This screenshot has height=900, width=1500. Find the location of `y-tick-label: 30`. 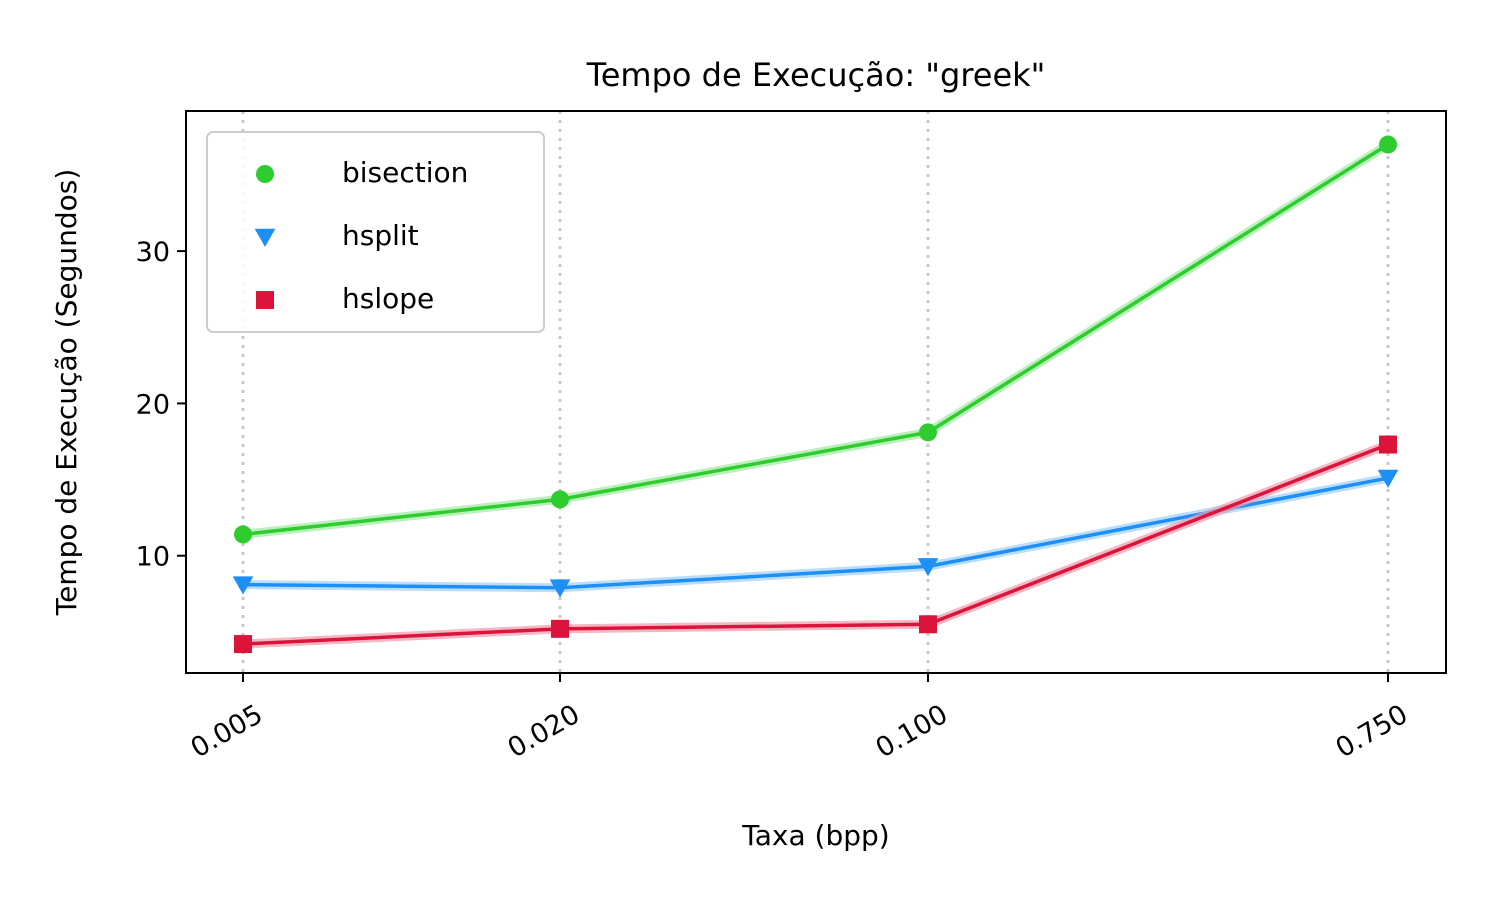

y-tick-label: 30 is located at coordinates (153, 252).